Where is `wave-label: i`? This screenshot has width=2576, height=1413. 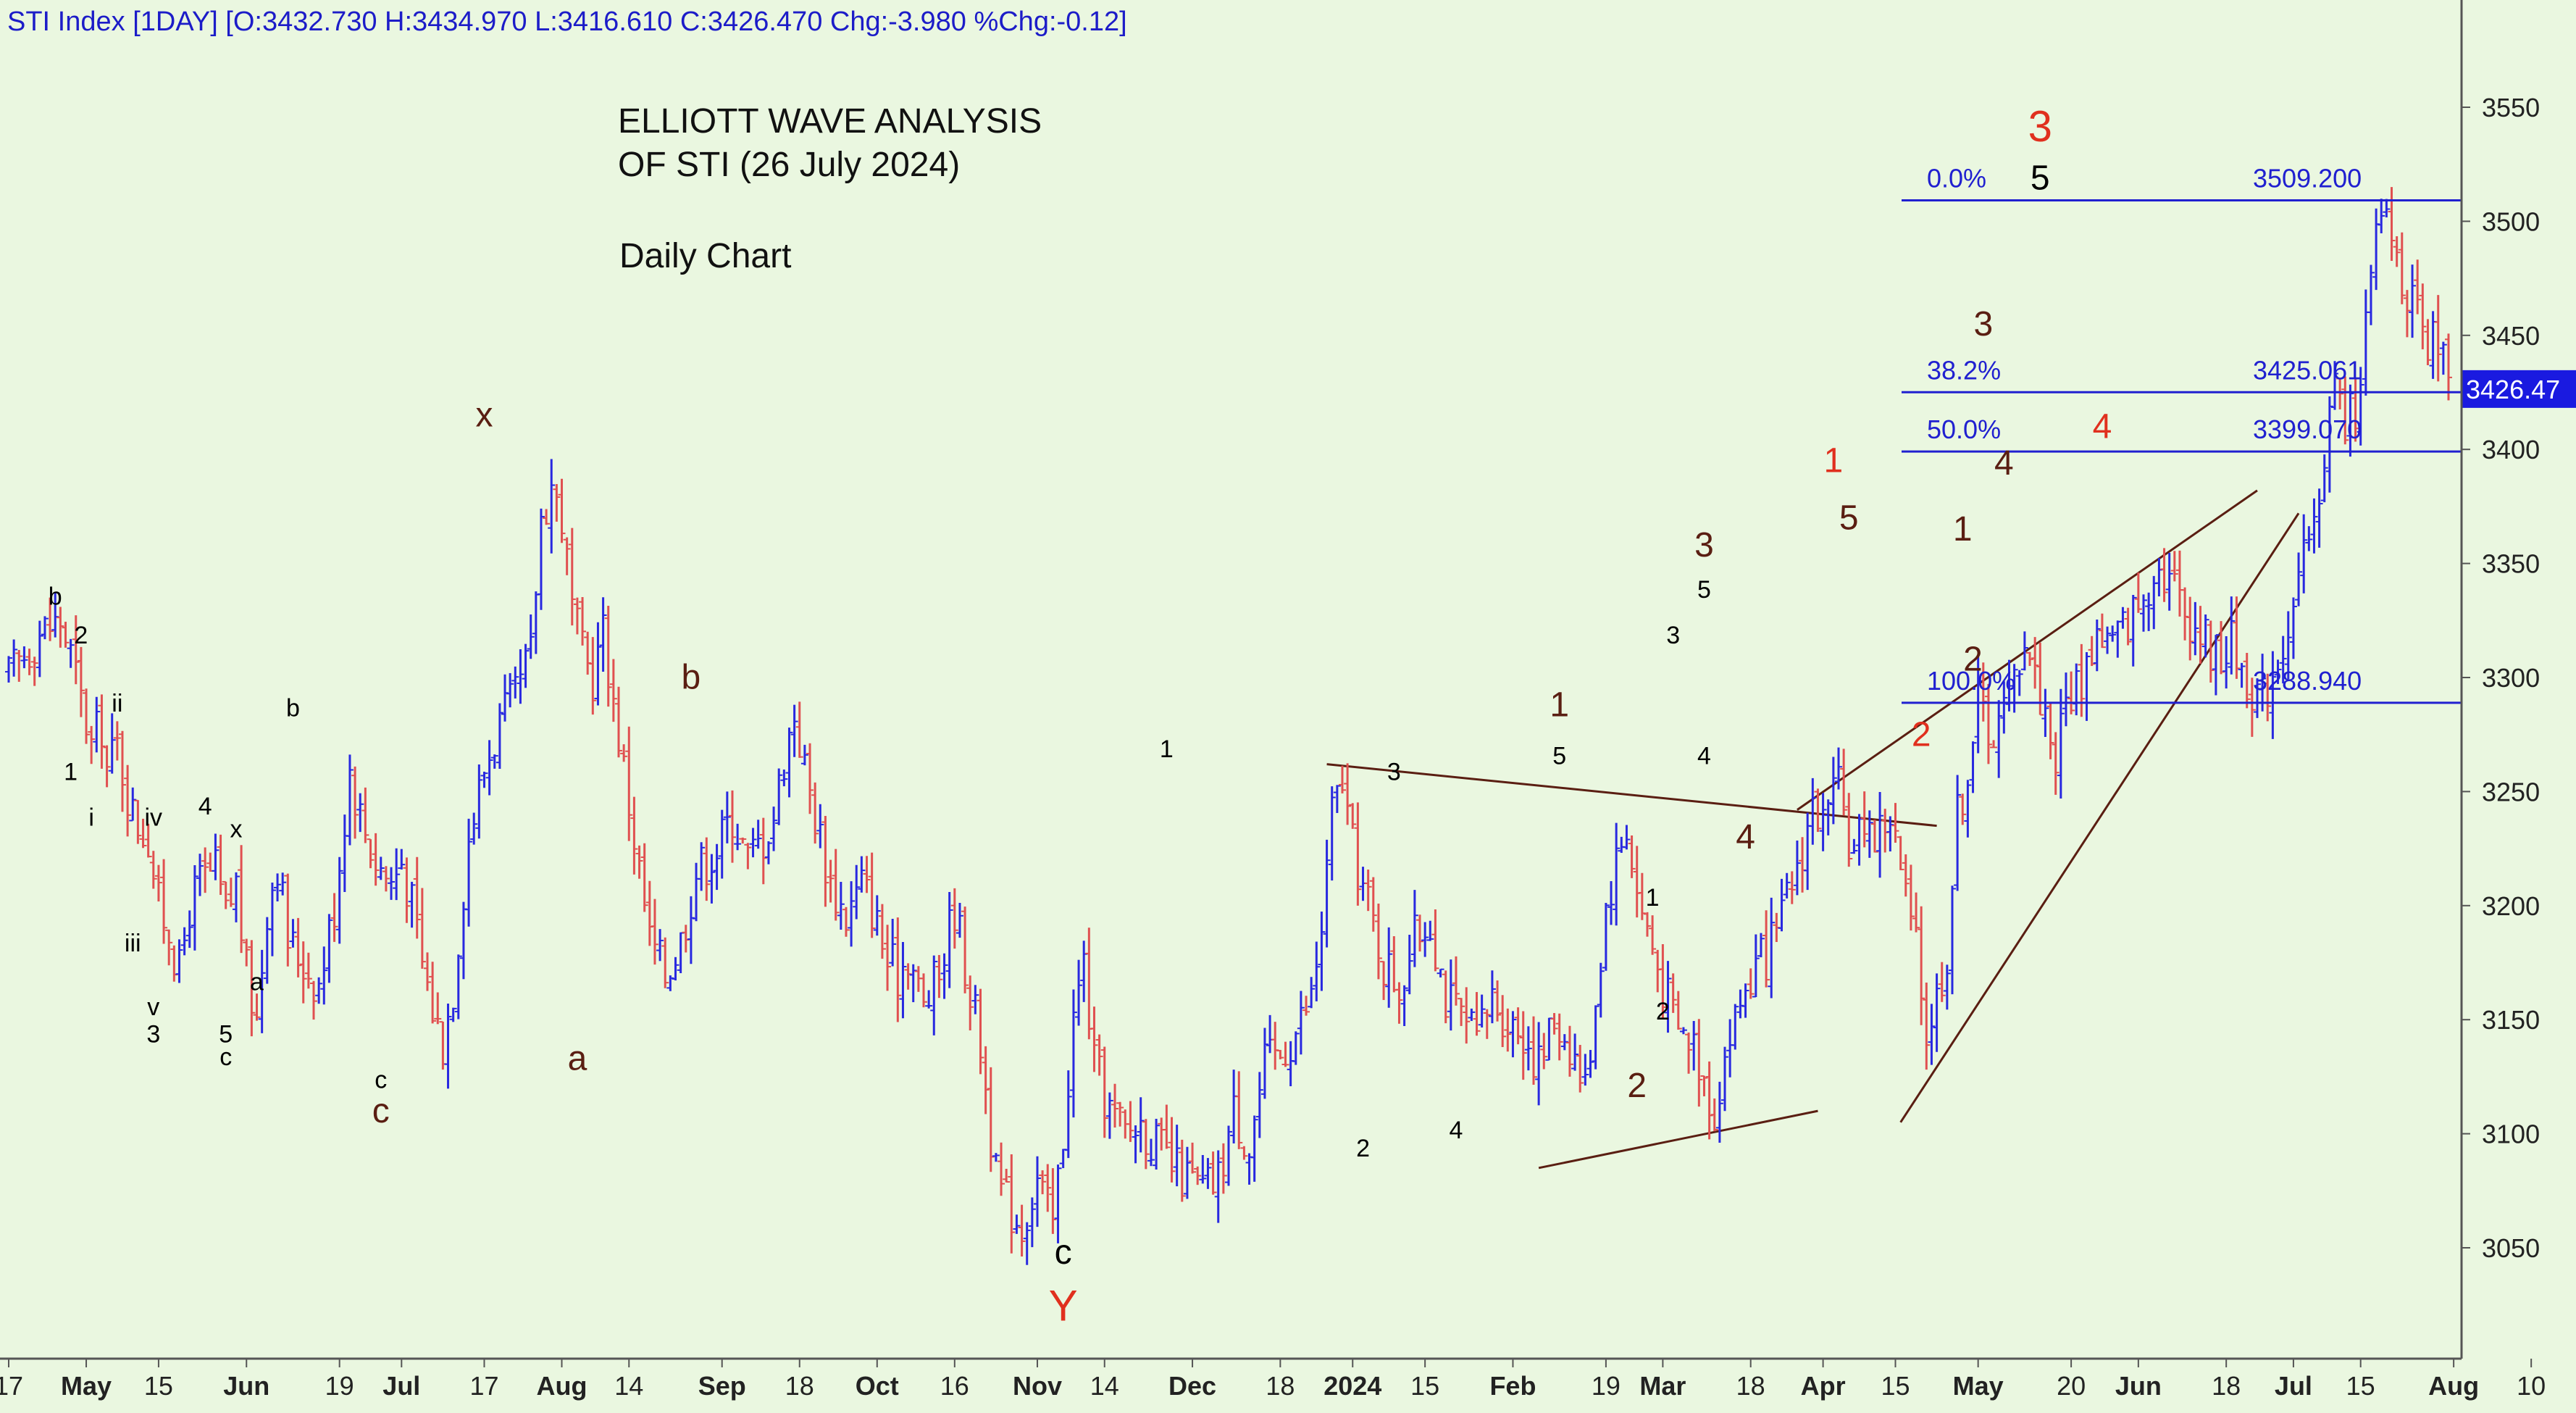 wave-label: i is located at coordinates (91, 818).